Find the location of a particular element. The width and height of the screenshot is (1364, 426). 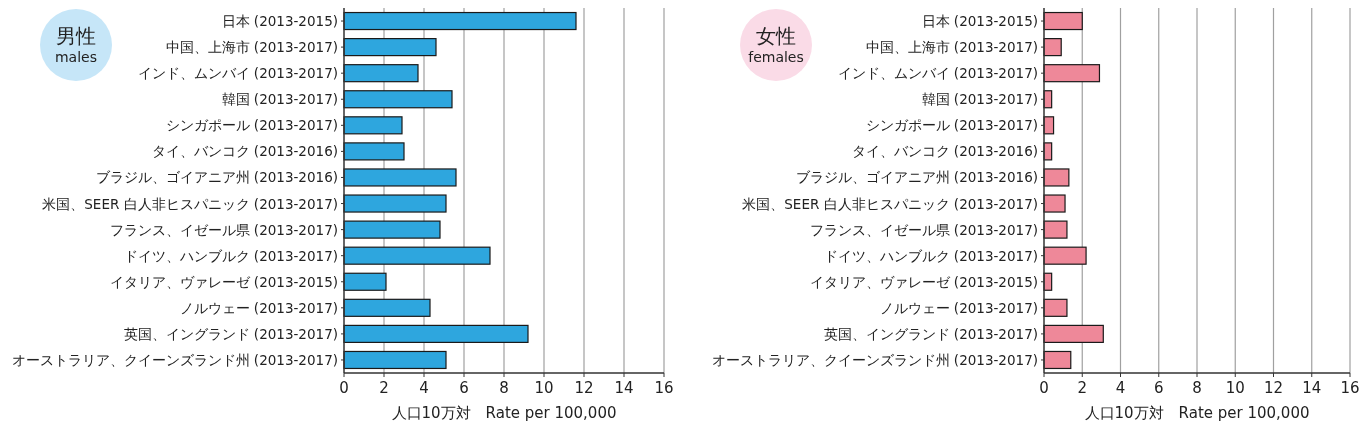

text: 女性 is located at coordinates (776, 36).